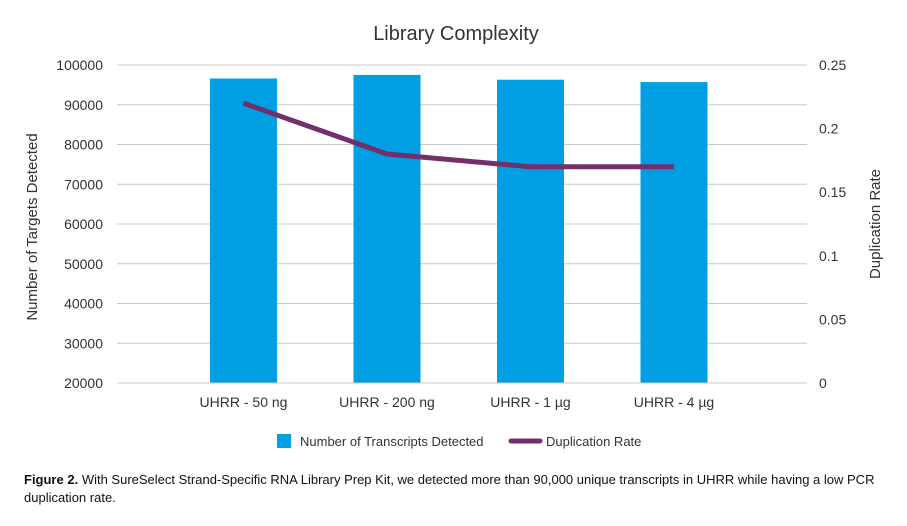 The height and width of the screenshot is (526, 907). What do you see at coordinates (593, 441) in the screenshot?
I see `legend-label-duplication: Duplication Rate` at bounding box center [593, 441].